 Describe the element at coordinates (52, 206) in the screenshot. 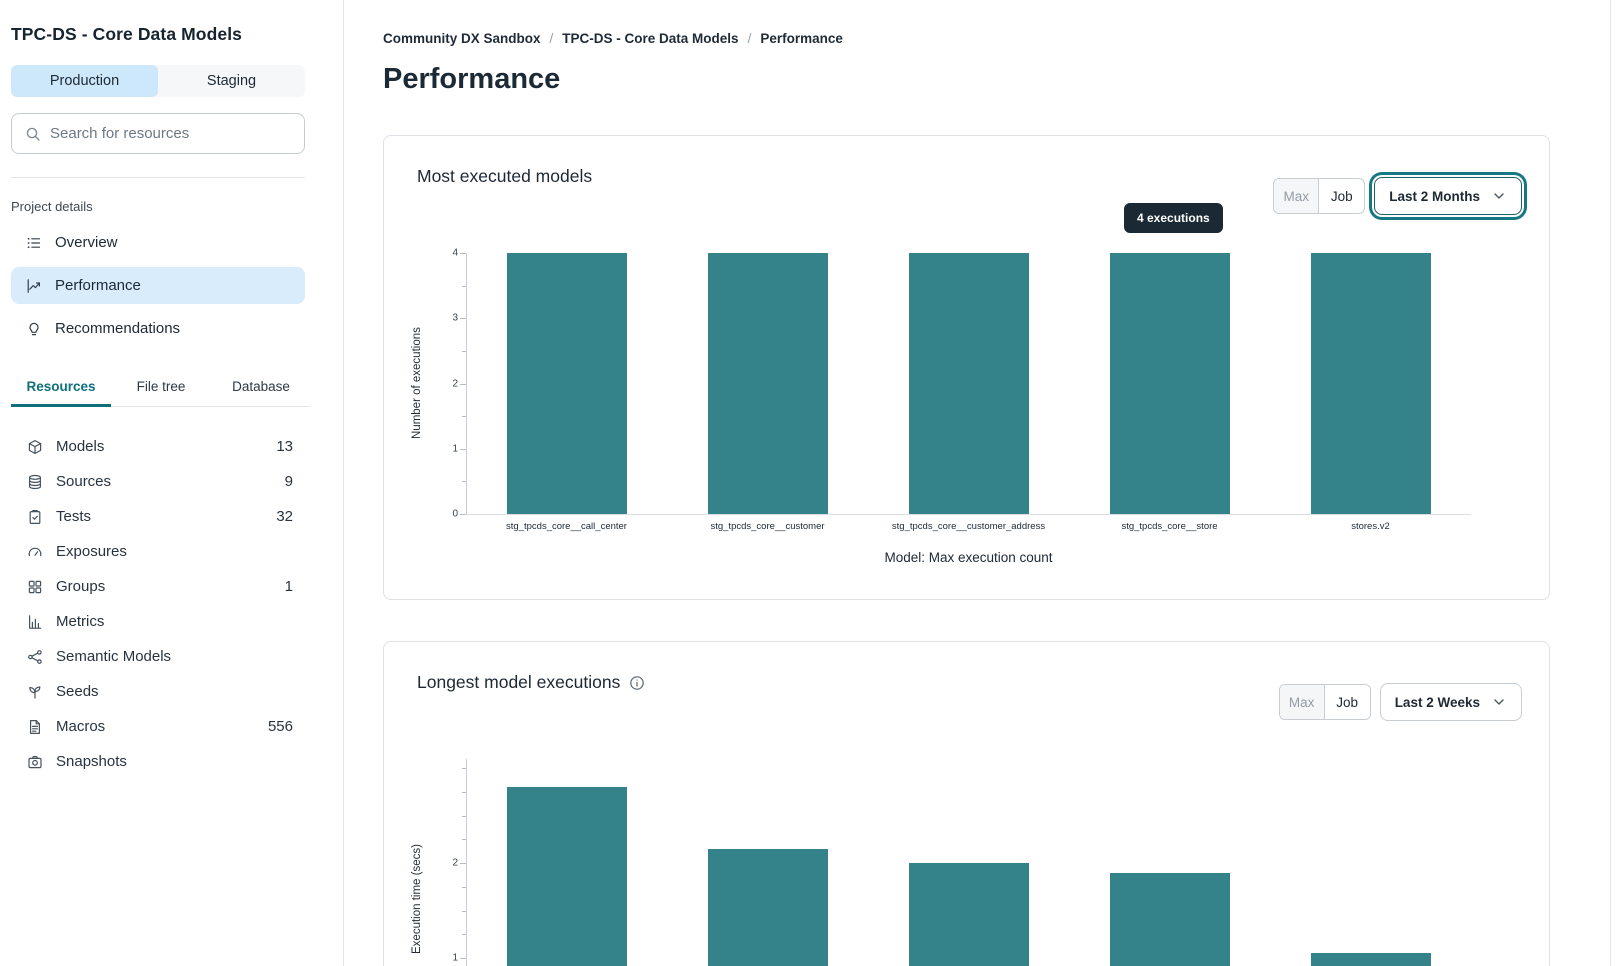

I see `project-details-label: Project details` at that location.